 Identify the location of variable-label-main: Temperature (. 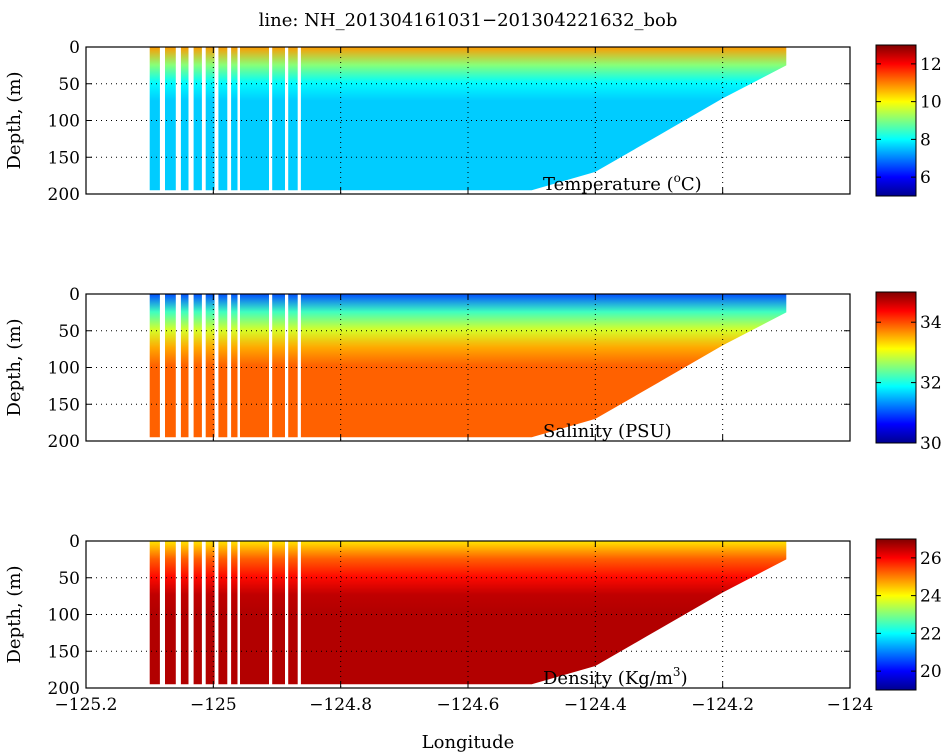
(608, 184).